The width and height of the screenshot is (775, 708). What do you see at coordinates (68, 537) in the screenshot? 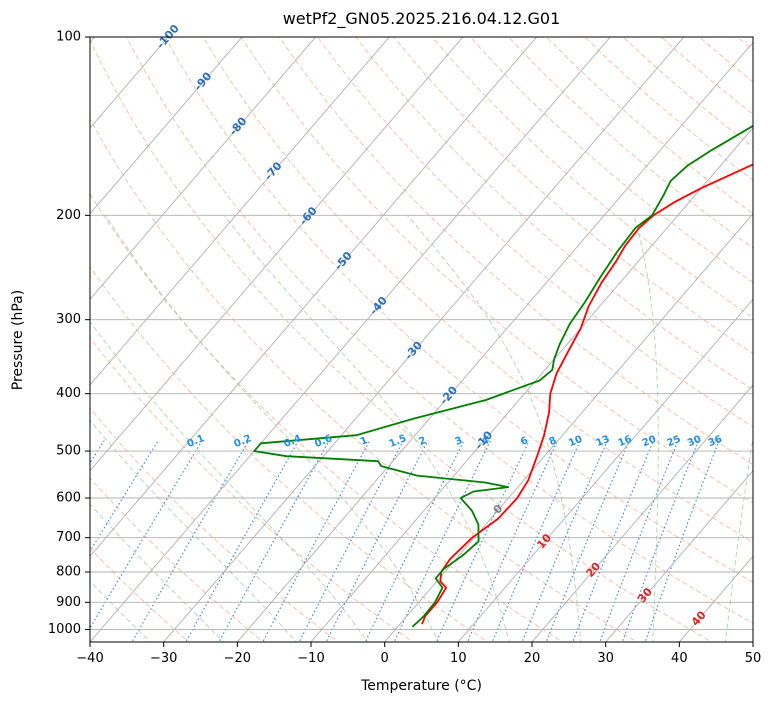
I see `y-tick-label: 700` at bounding box center [68, 537].